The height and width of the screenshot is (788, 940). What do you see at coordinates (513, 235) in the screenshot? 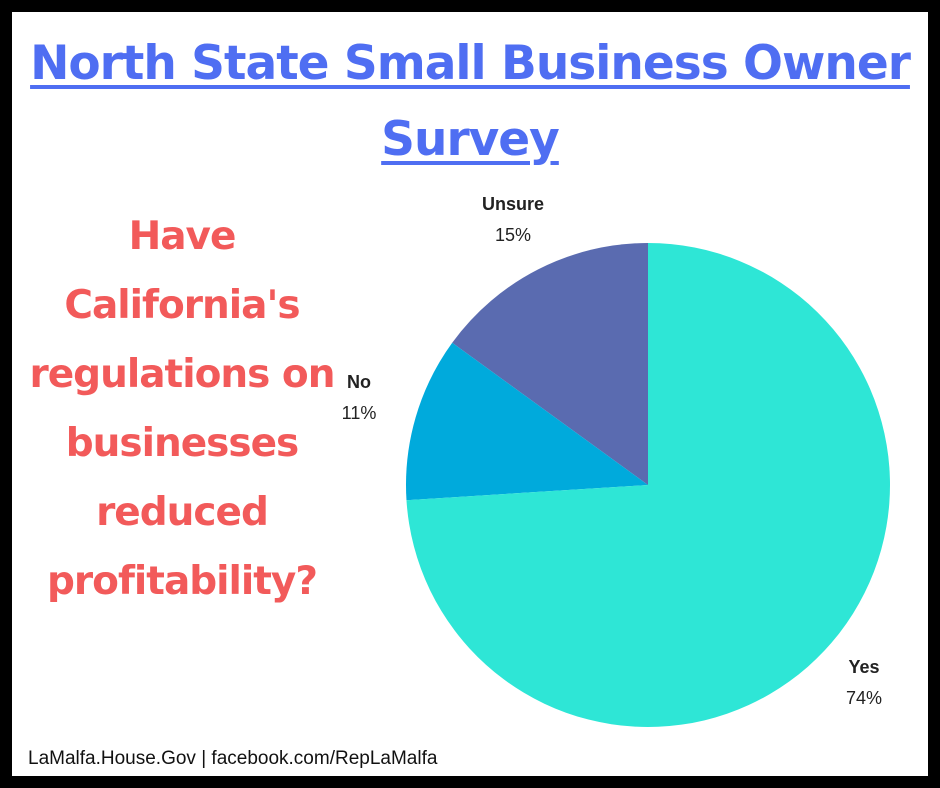
I see `slice-value-unsure: 15%` at bounding box center [513, 235].